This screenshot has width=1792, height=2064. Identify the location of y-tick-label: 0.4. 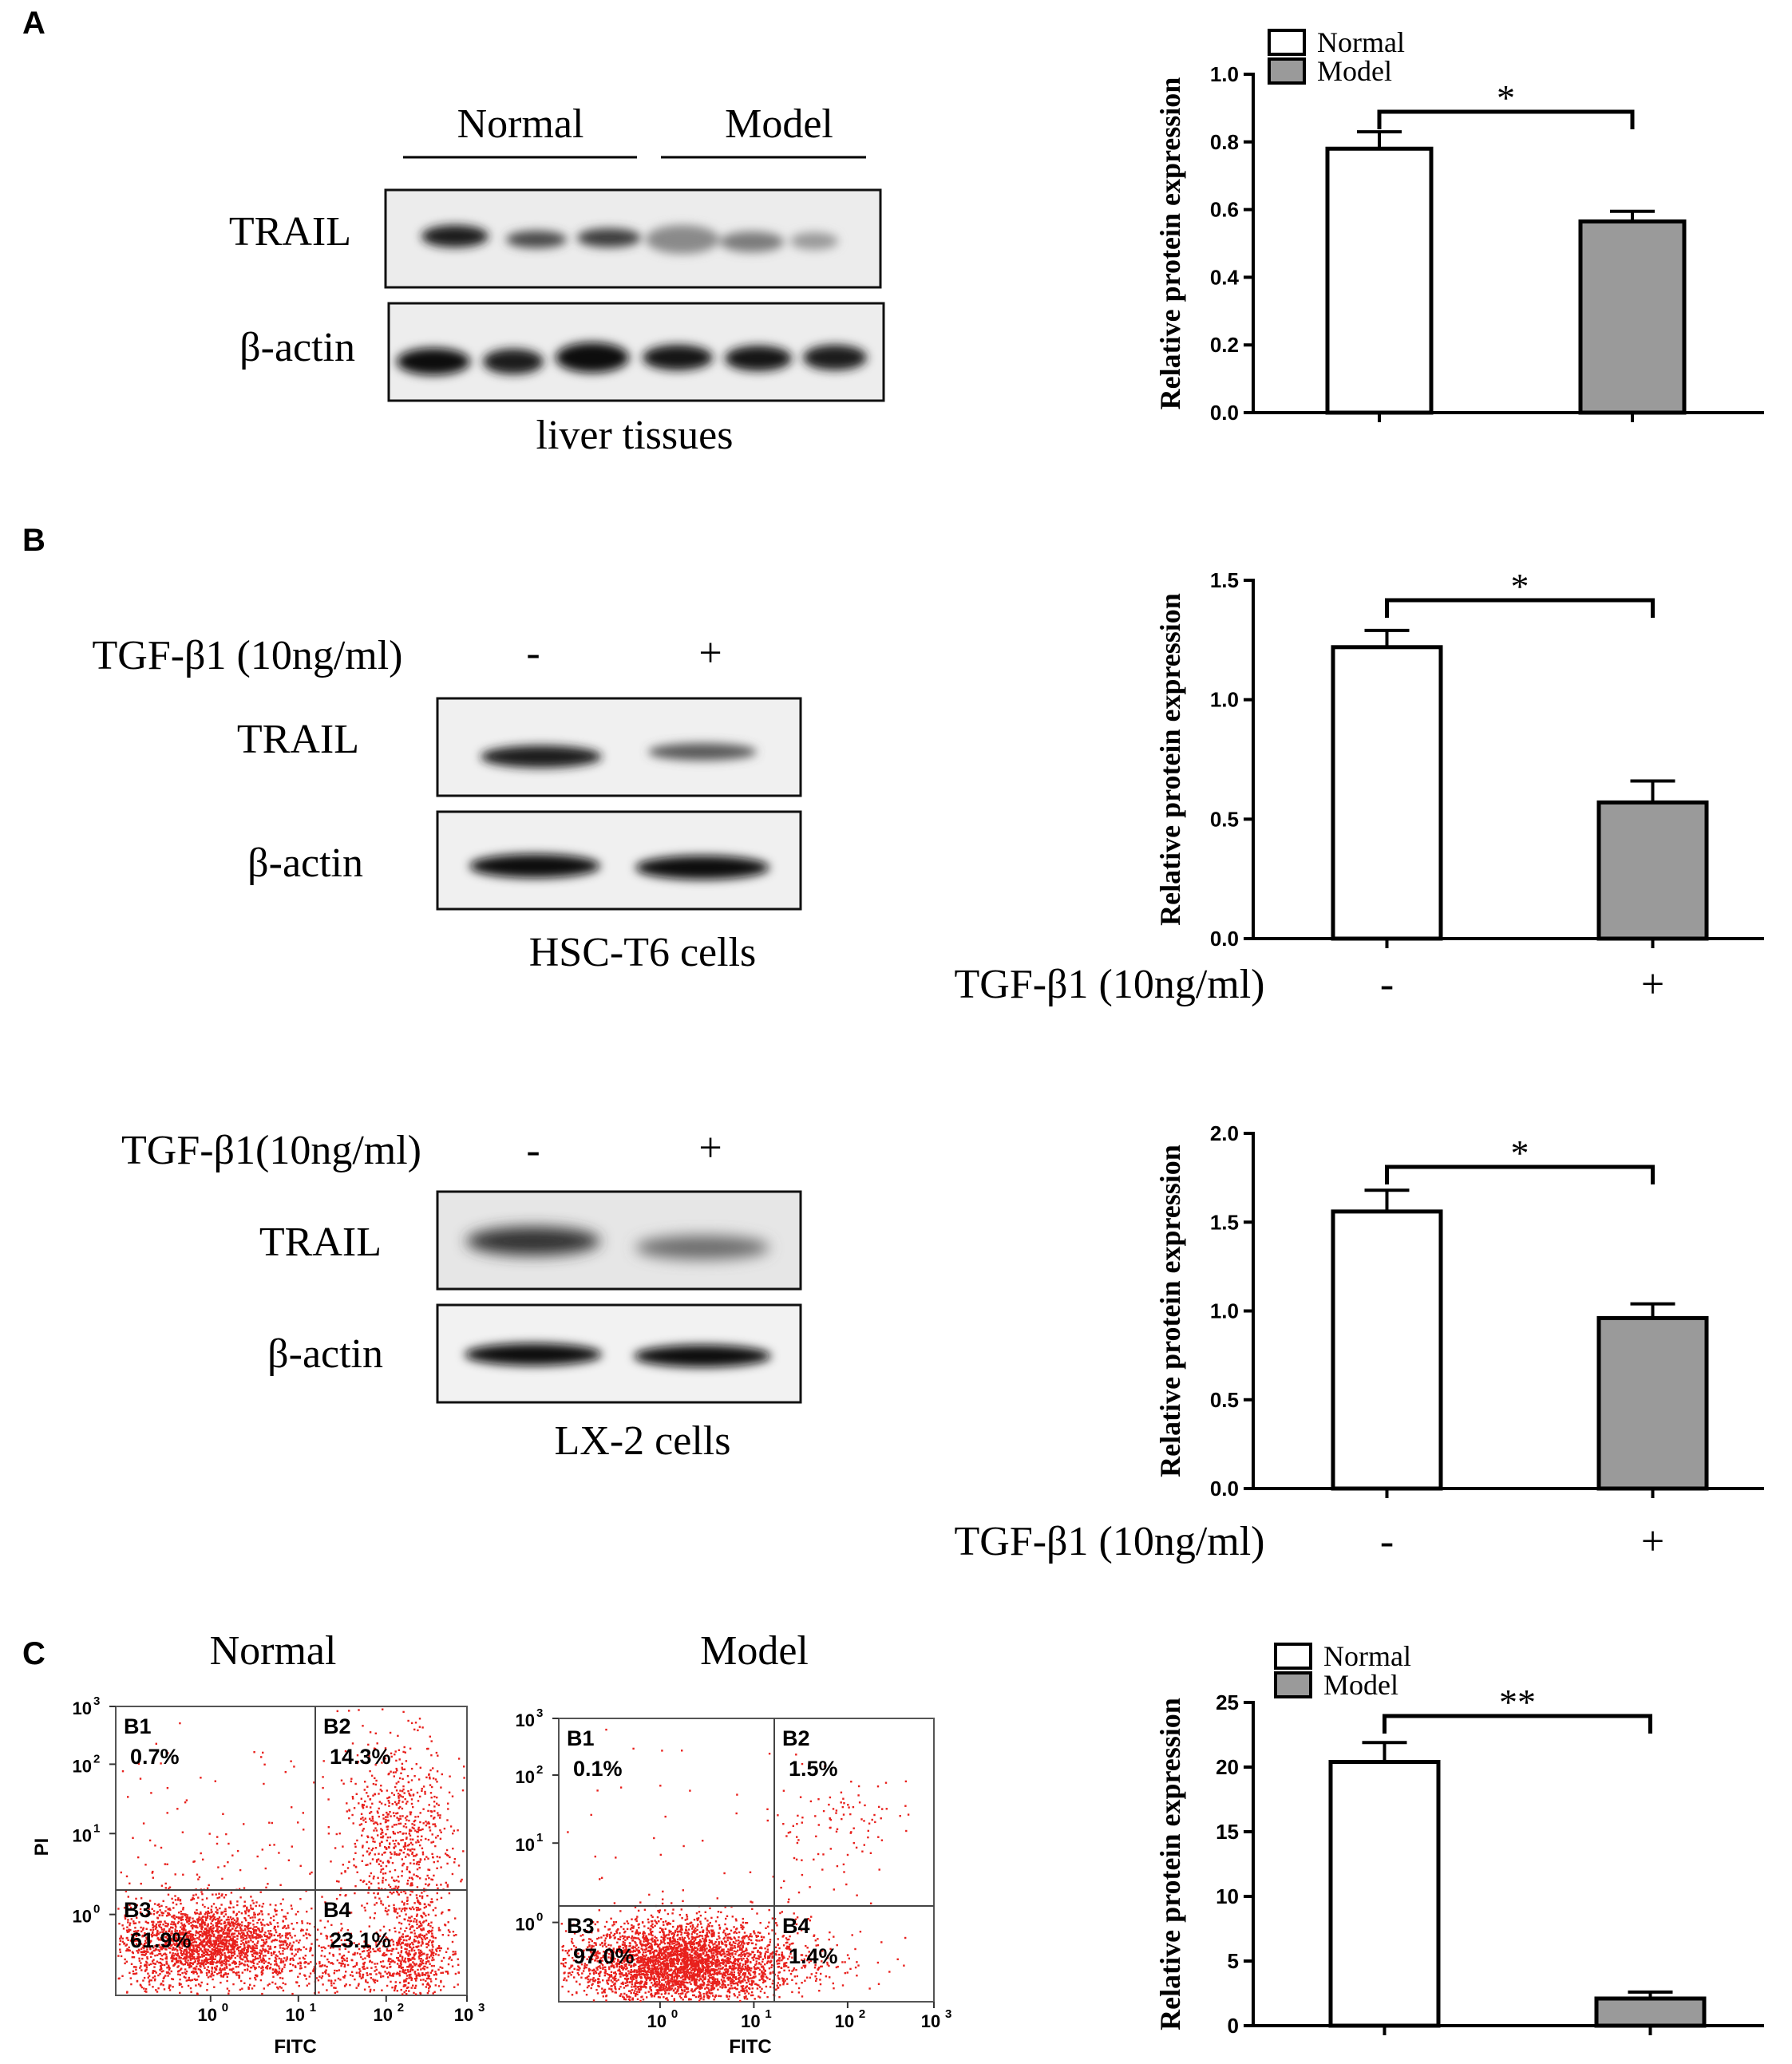
(1225, 277).